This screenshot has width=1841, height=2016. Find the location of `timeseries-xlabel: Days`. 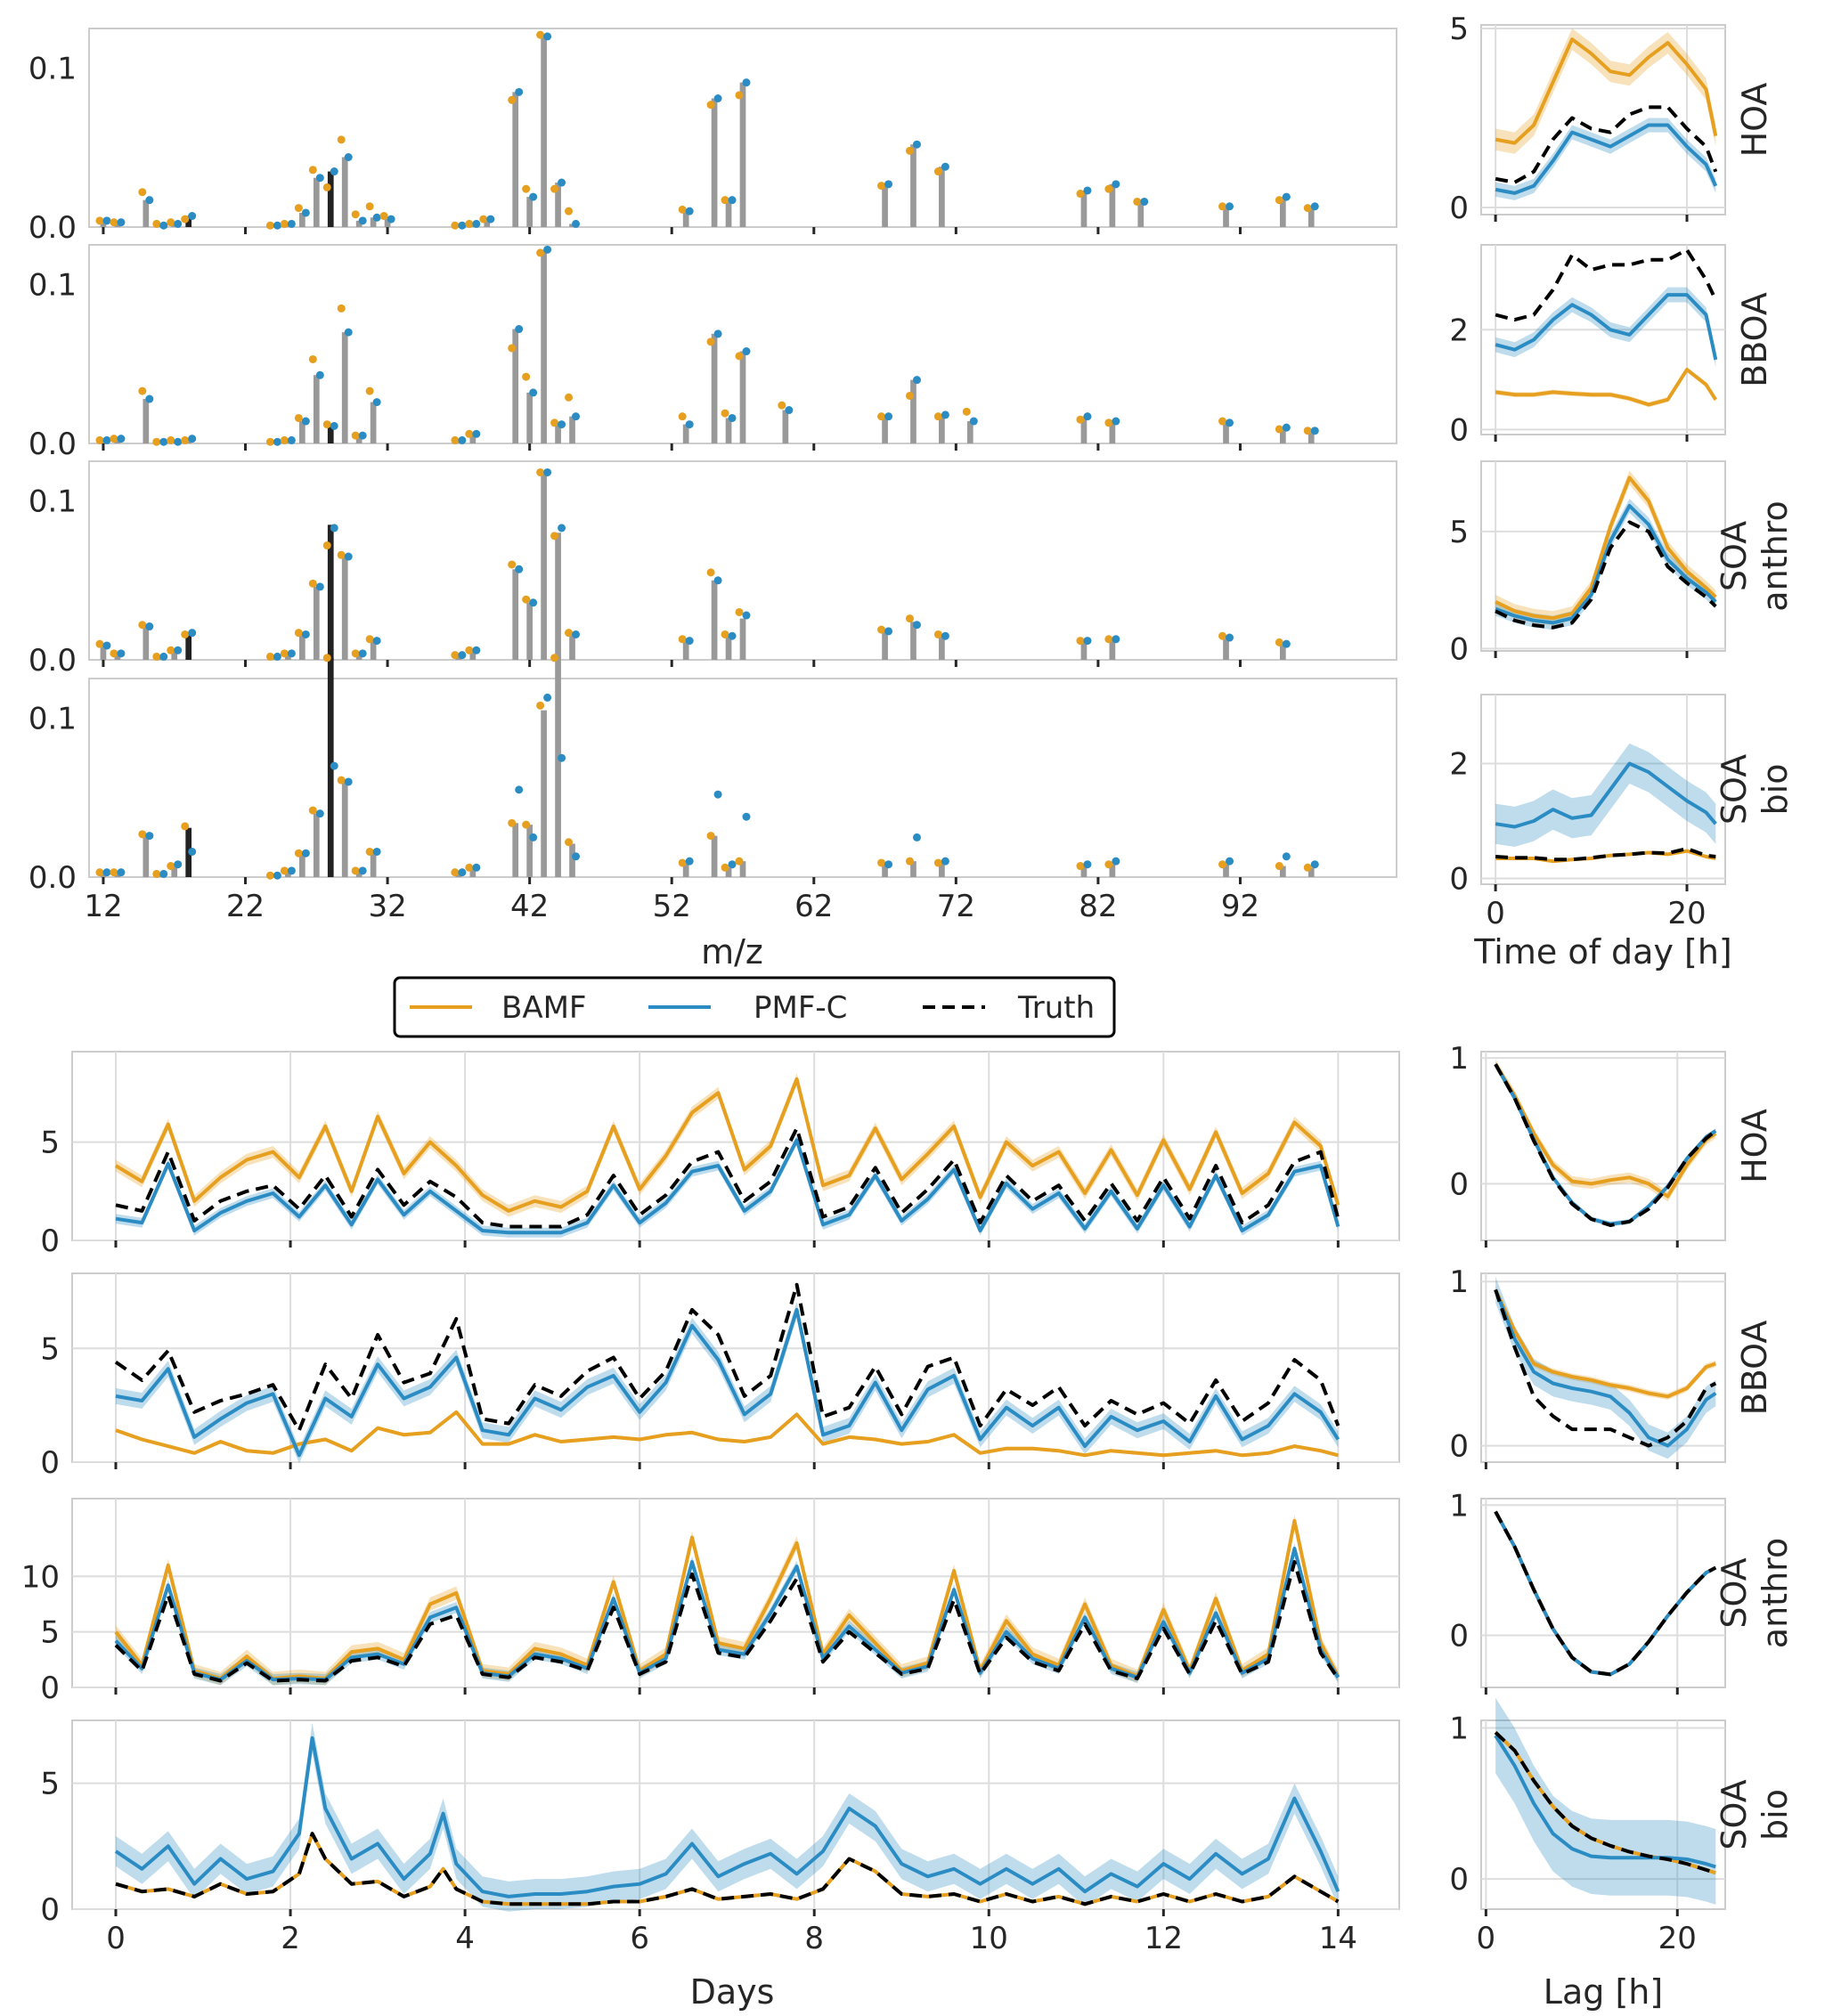

timeseries-xlabel: Days is located at coordinates (732, 1992).